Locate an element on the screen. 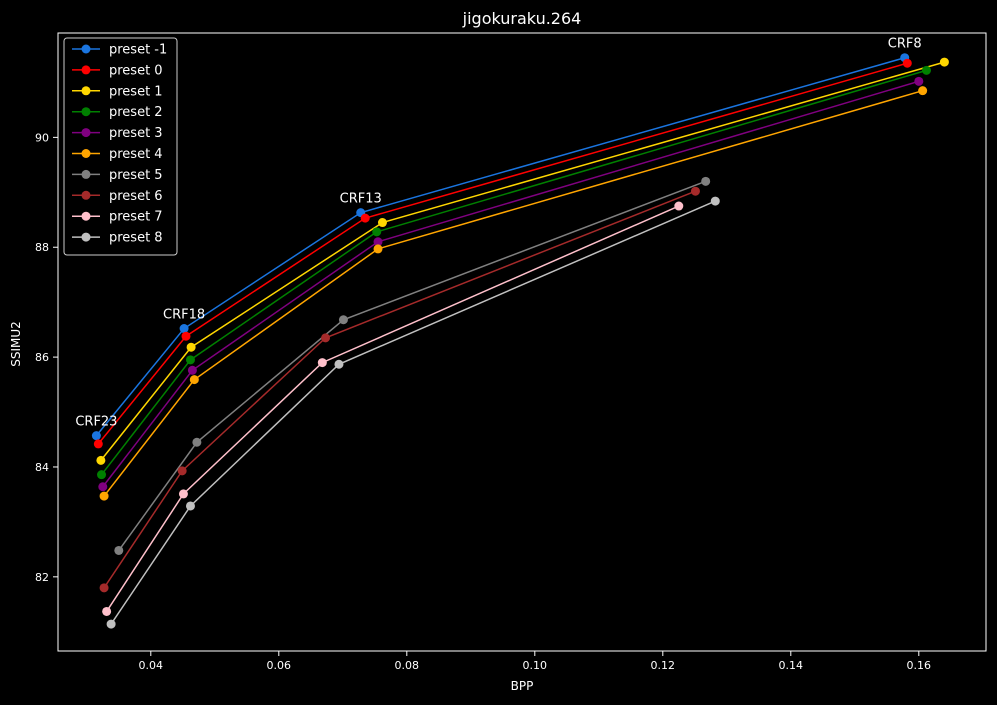  annotation-label: CRF18 is located at coordinates (184, 315).